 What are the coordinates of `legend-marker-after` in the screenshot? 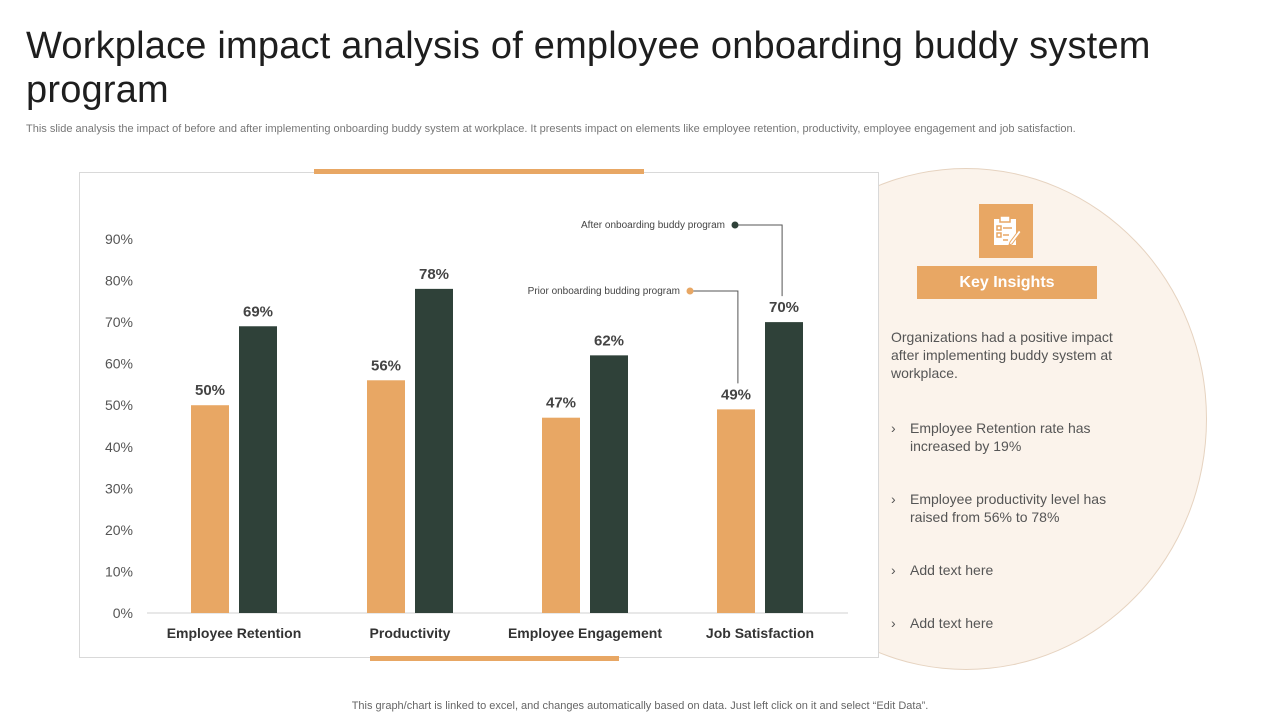 It's located at (735, 225).